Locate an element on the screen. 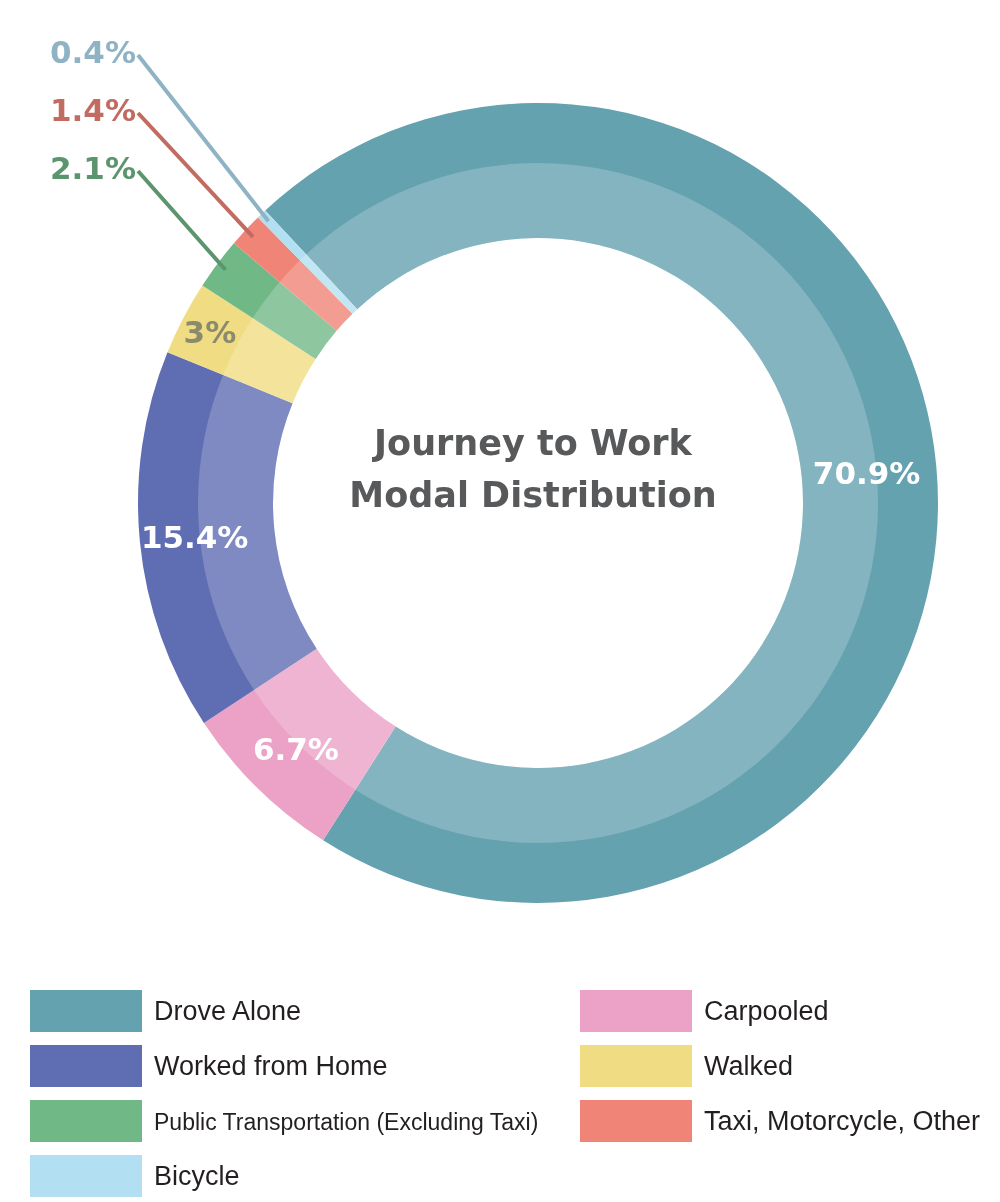 The image size is (1000, 1202). data-label: 2.1% is located at coordinates (93, 168).